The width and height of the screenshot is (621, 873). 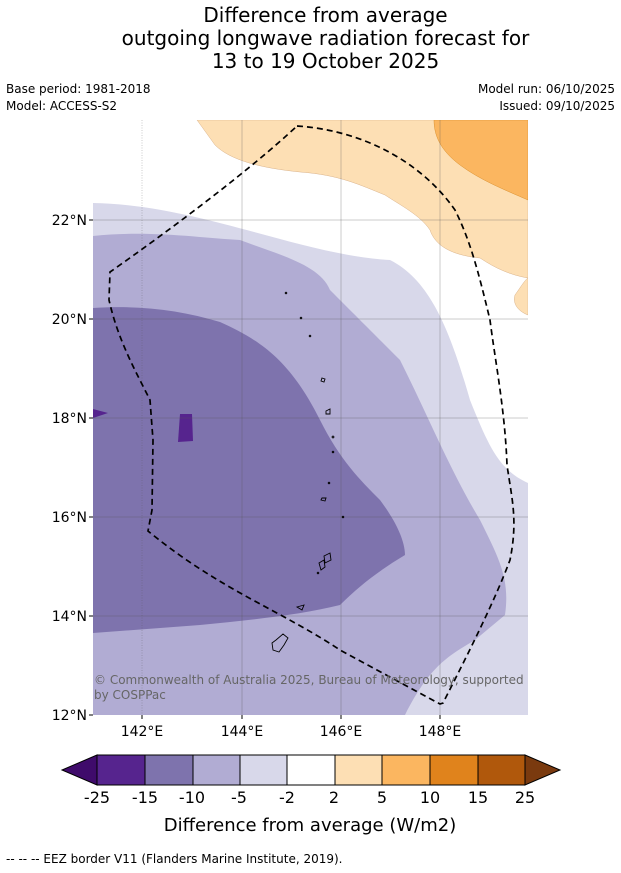 What do you see at coordinates (334, 797) in the screenshot?
I see `colorbar-tick: 2` at bounding box center [334, 797].